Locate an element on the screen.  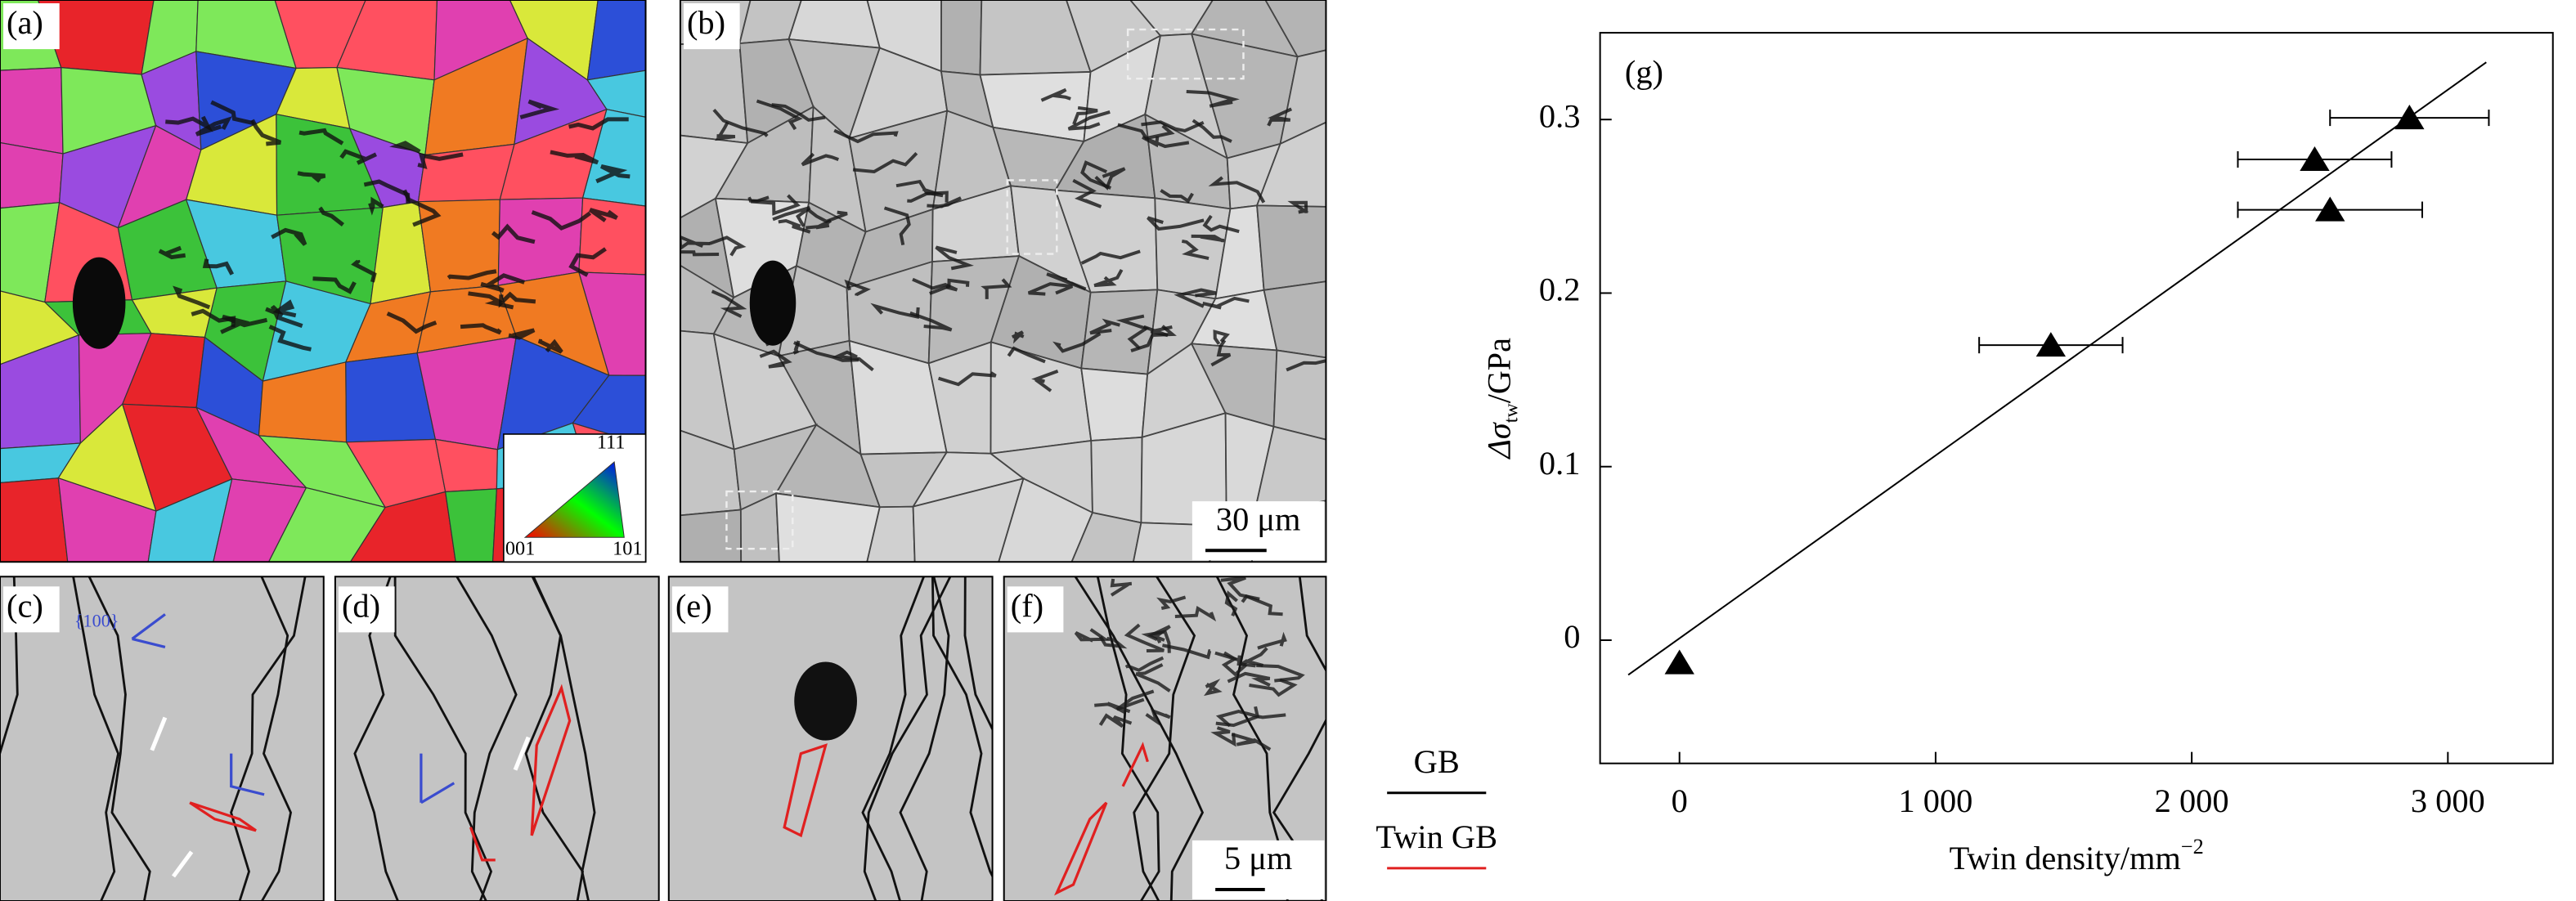
y-tick-label: 0.2 is located at coordinates (1560, 289).